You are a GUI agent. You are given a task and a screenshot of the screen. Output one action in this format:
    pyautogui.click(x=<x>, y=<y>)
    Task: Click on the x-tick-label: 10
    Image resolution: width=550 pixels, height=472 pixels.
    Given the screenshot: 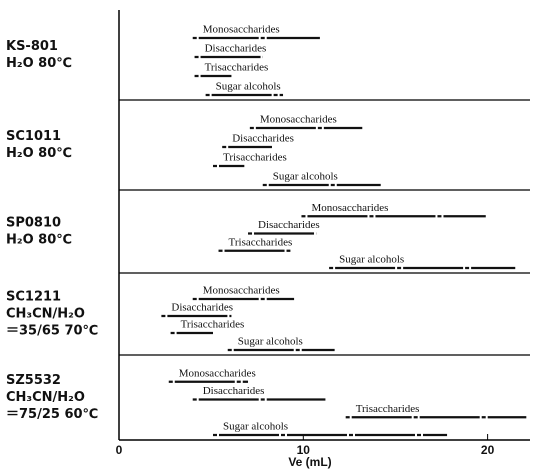 What is the action you would take?
    pyautogui.click(x=304, y=450)
    